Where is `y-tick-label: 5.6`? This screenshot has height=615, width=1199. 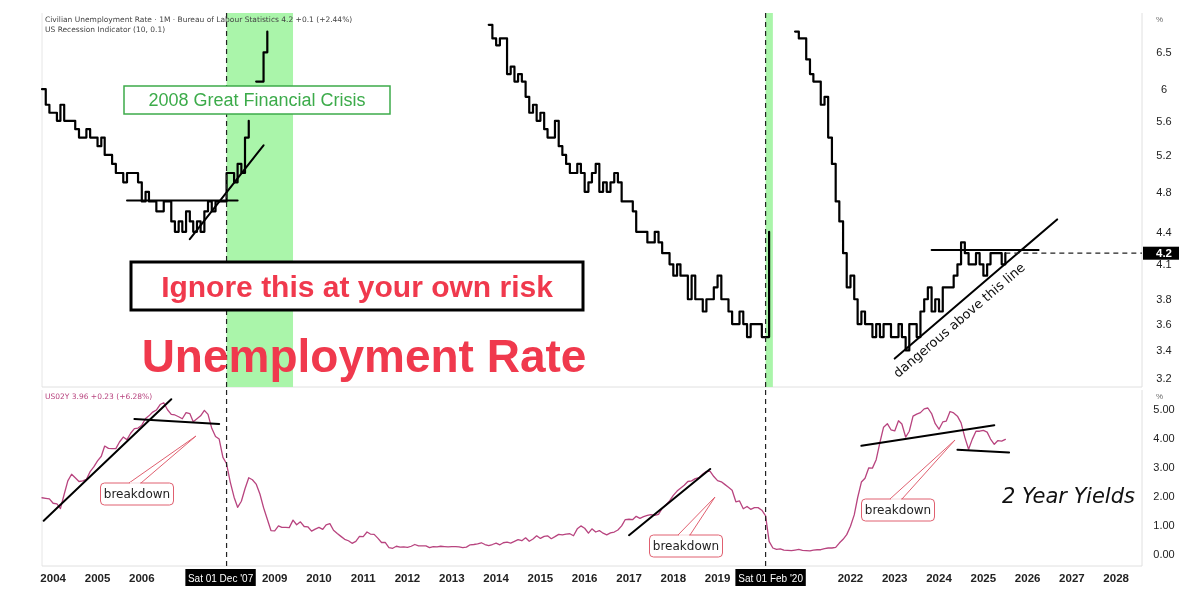 y-tick-label: 5.6 is located at coordinates (1164, 120).